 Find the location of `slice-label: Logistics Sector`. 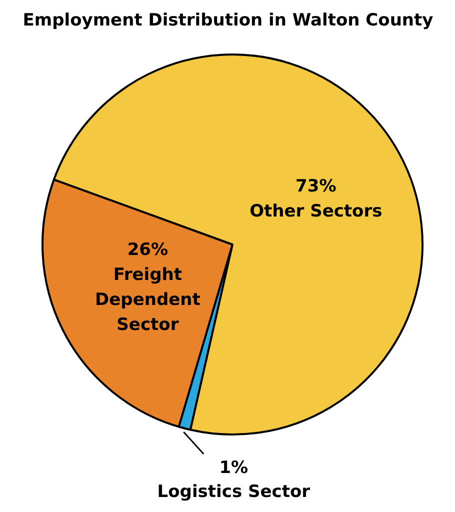

slice-label: Logistics Sector is located at coordinates (234, 492).